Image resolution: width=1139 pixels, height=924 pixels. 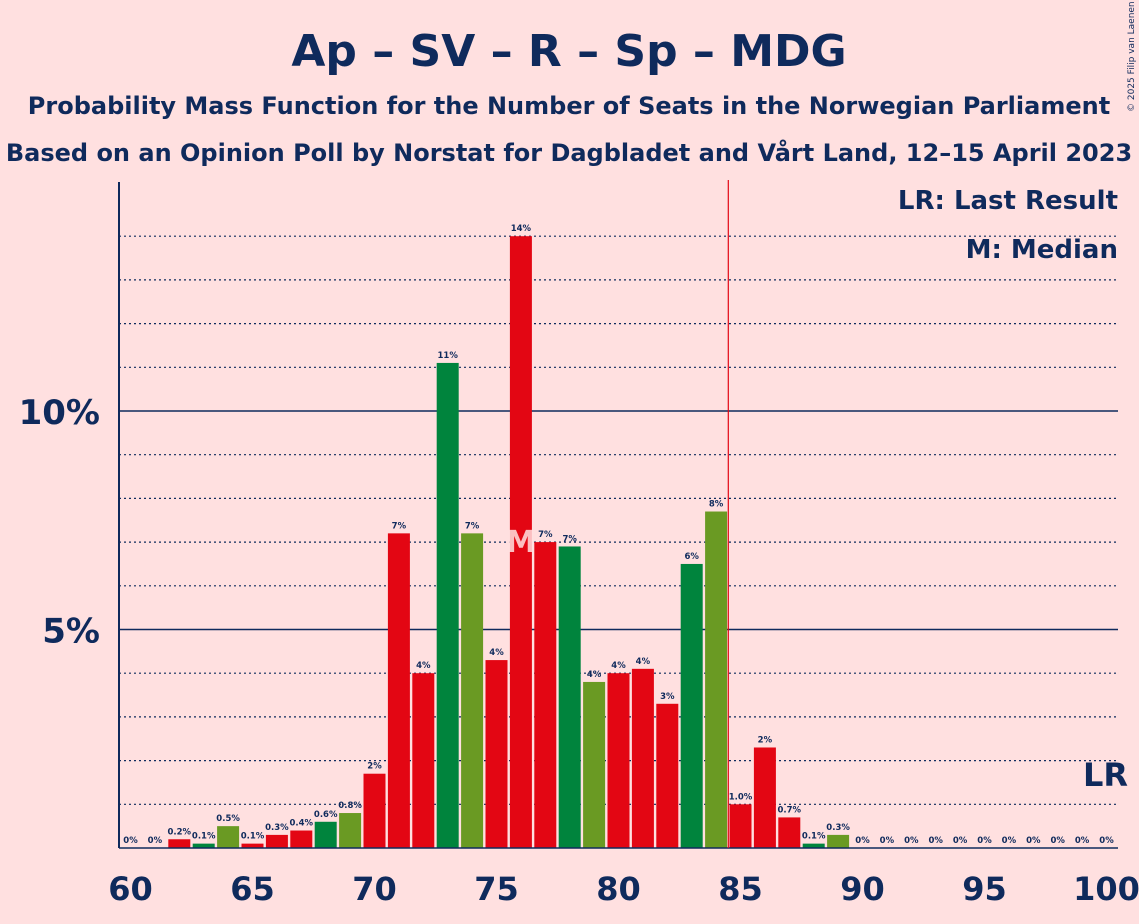 I want to click on bar-label-seat-73: 11%, so click(x=448, y=356).